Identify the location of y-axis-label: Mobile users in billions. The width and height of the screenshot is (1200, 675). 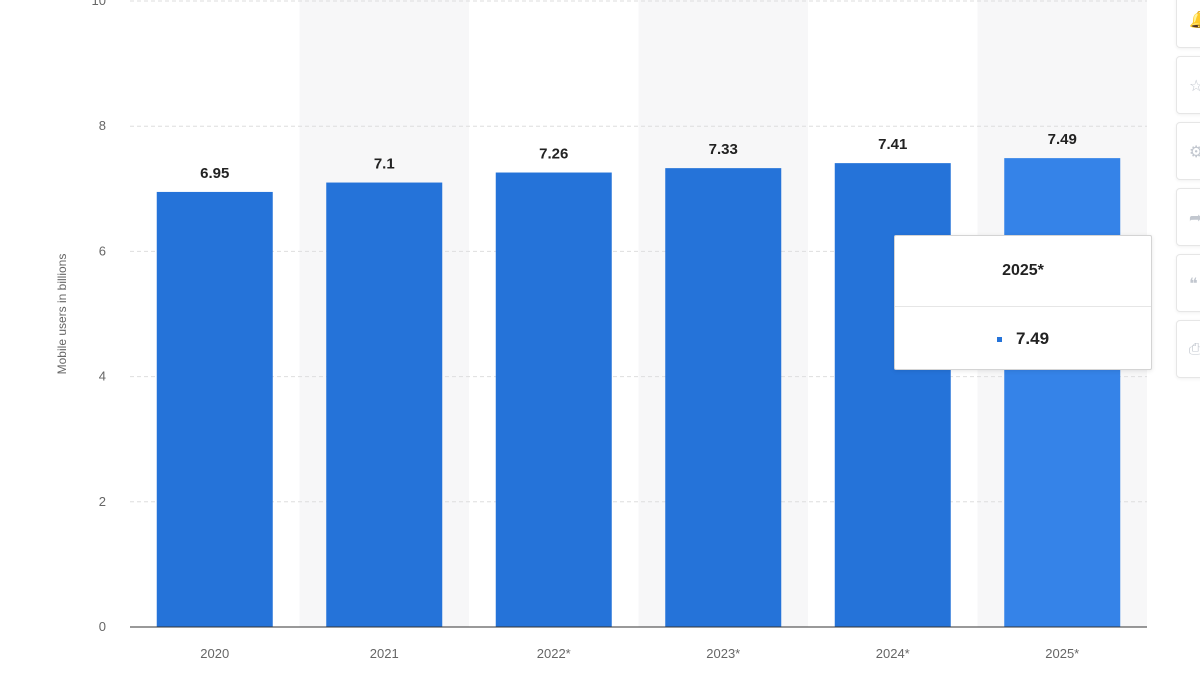
(62, 314).